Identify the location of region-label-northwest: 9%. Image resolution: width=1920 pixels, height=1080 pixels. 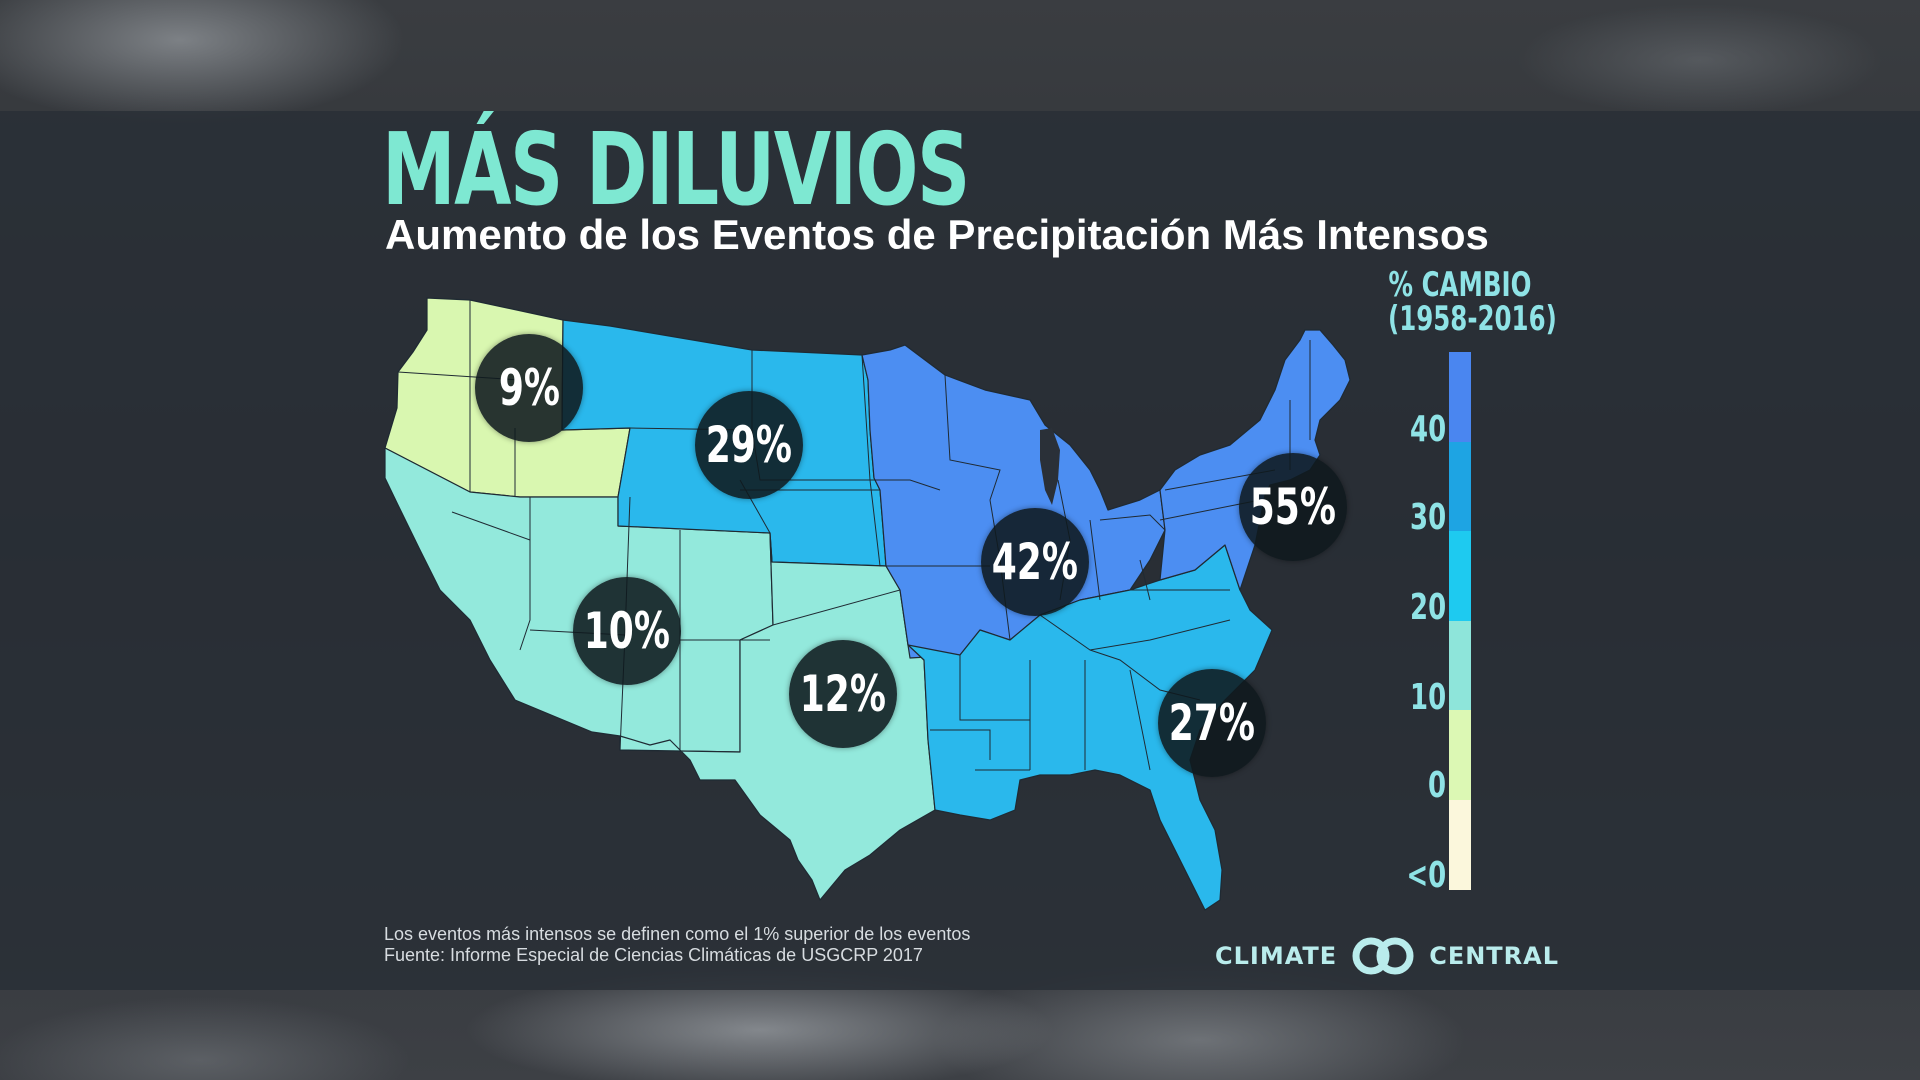
(529, 388).